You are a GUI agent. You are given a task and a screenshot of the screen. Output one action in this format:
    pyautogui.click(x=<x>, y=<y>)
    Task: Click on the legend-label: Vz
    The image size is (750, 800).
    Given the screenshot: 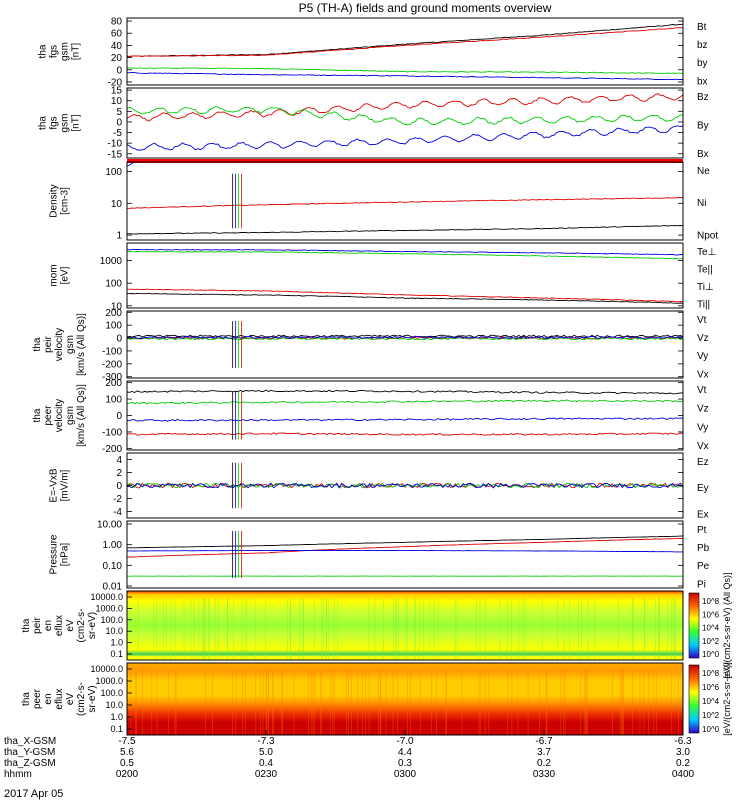 What is the action you would take?
    pyautogui.click(x=703, y=338)
    